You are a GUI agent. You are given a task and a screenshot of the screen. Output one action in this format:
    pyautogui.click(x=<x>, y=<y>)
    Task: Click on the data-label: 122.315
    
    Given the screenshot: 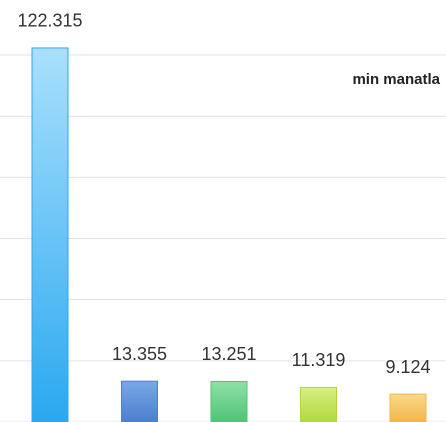 What is the action you would take?
    pyautogui.click(x=49, y=21)
    